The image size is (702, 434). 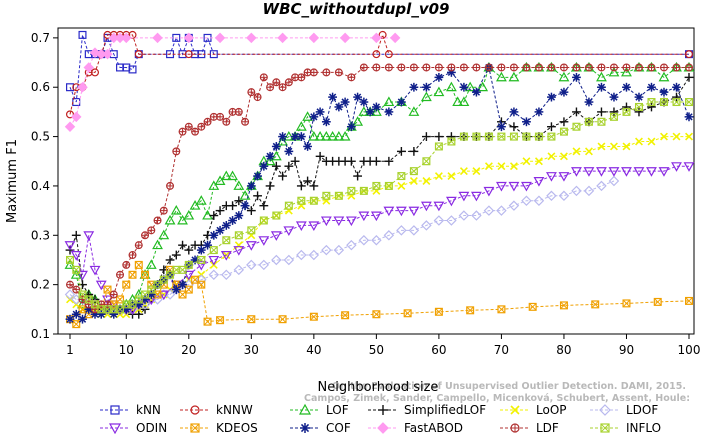 I want to click on legend-item-kdeos: KDEOS, so click(x=219, y=427).